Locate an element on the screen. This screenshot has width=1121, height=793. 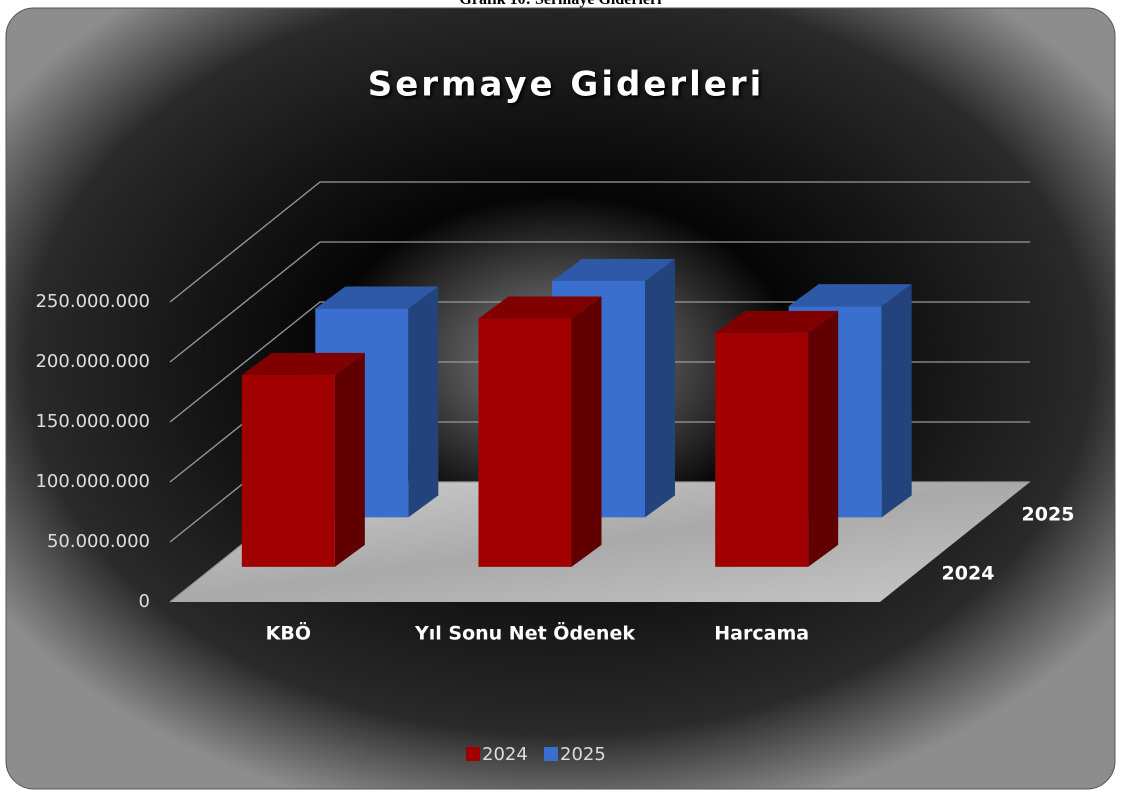
y-tick-label: 100.000.000 is located at coordinates (92, 481).